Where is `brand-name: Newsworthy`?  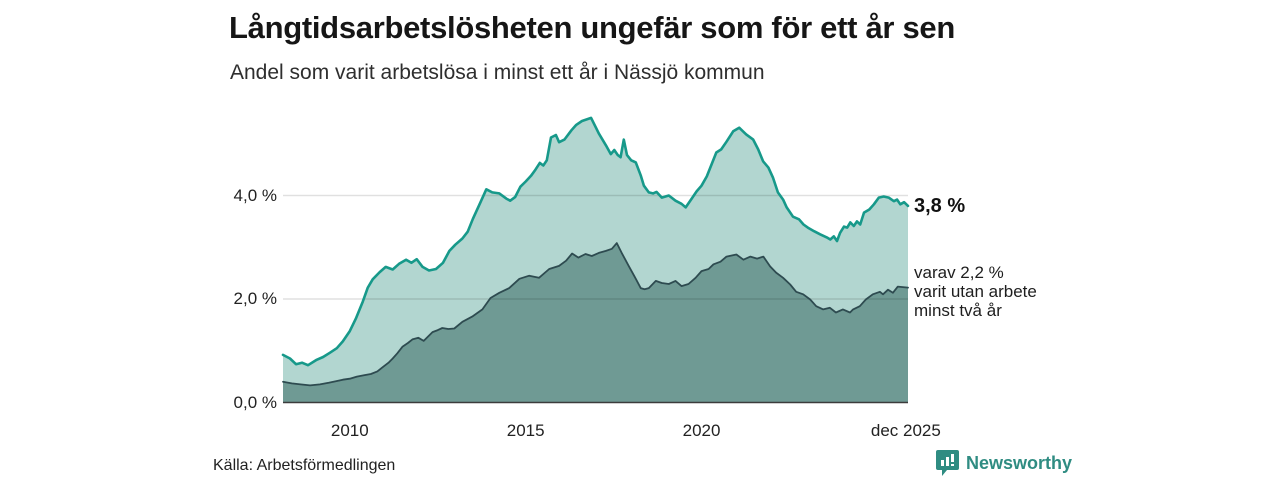
brand-name: Newsworthy is located at coordinates (1019, 463).